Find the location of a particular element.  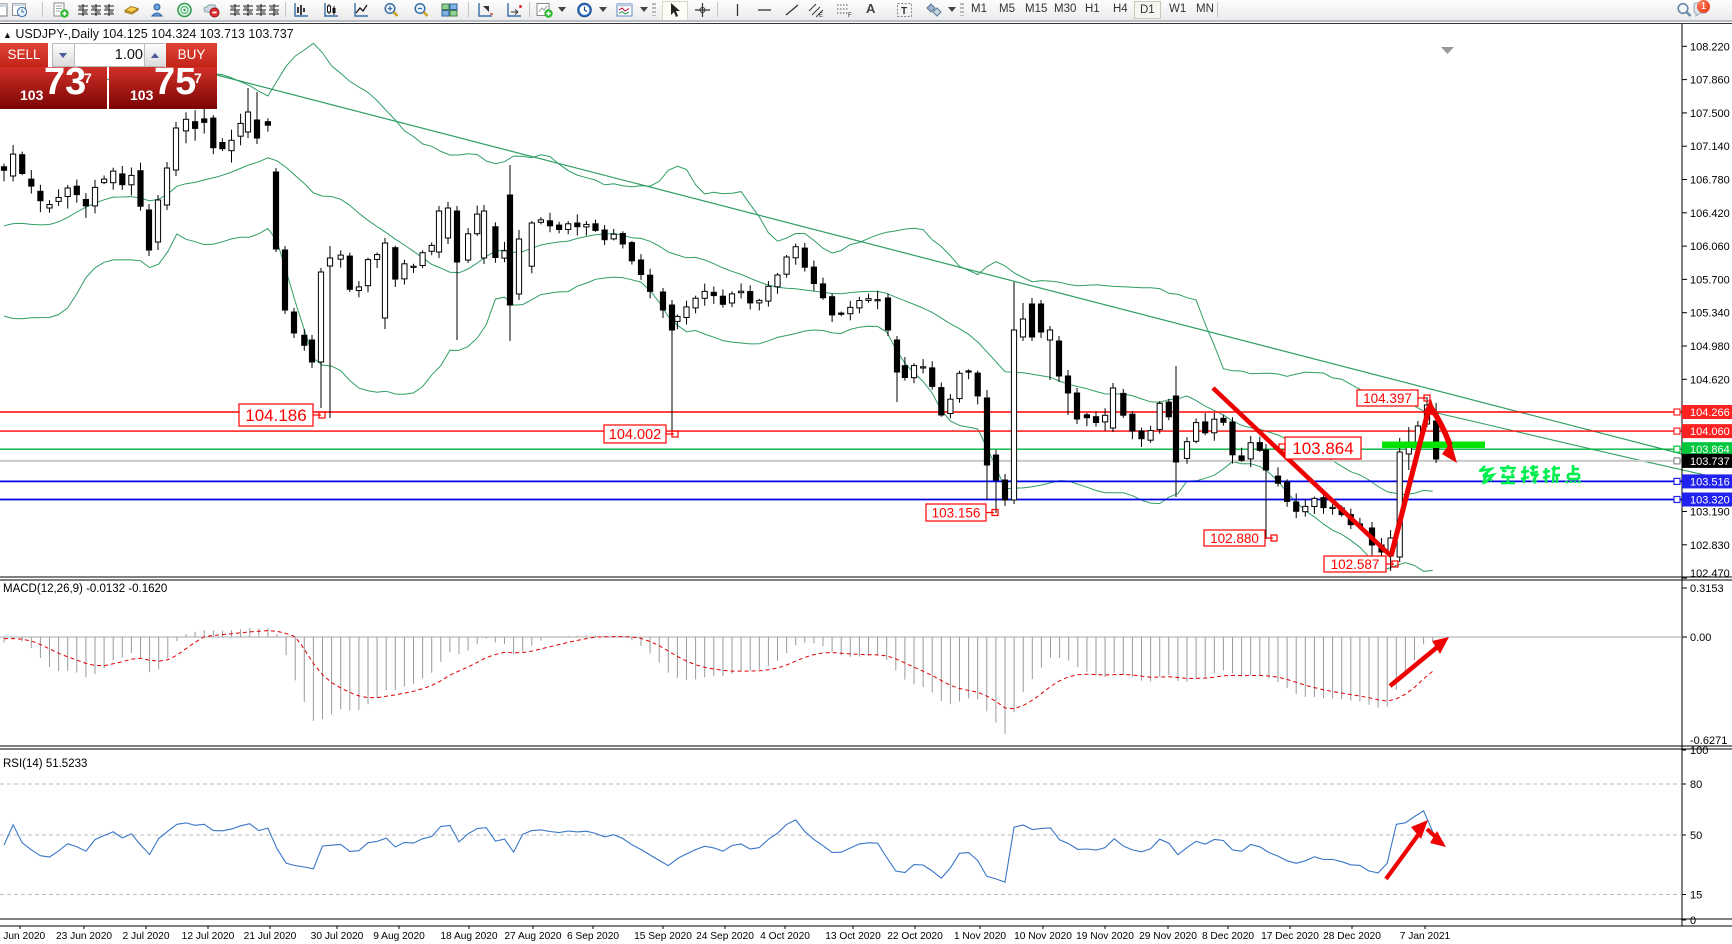

svg-text: 2 Jul 2020 is located at coordinates (145, 936).